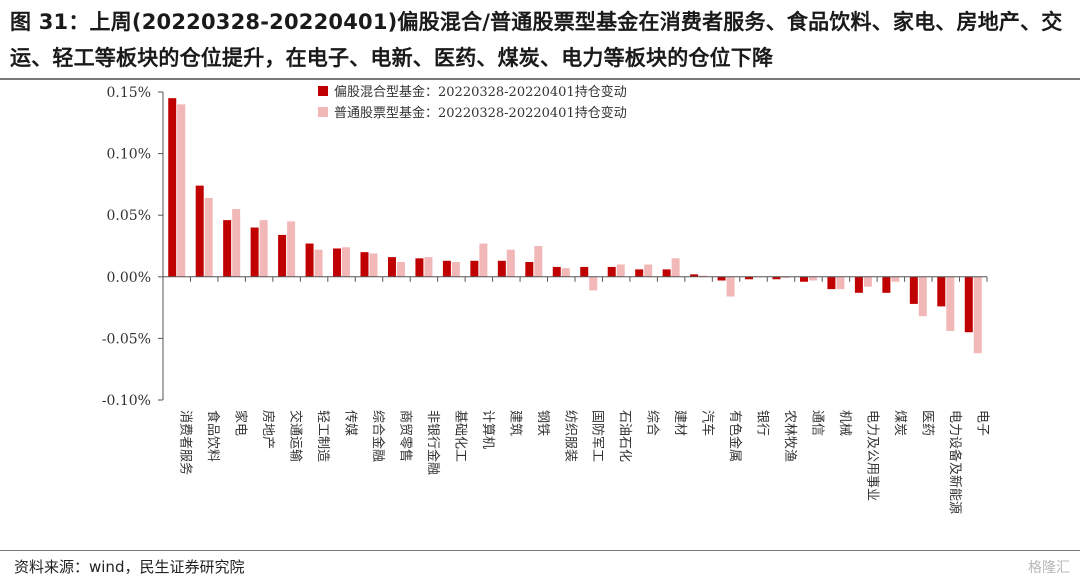 Image resolution: width=1080 pixels, height=583 pixels. What do you see at coordinates (129, 216) in the screenshot?
I see `y-tick-label: 0.05%` at bounding box center [129, 216].